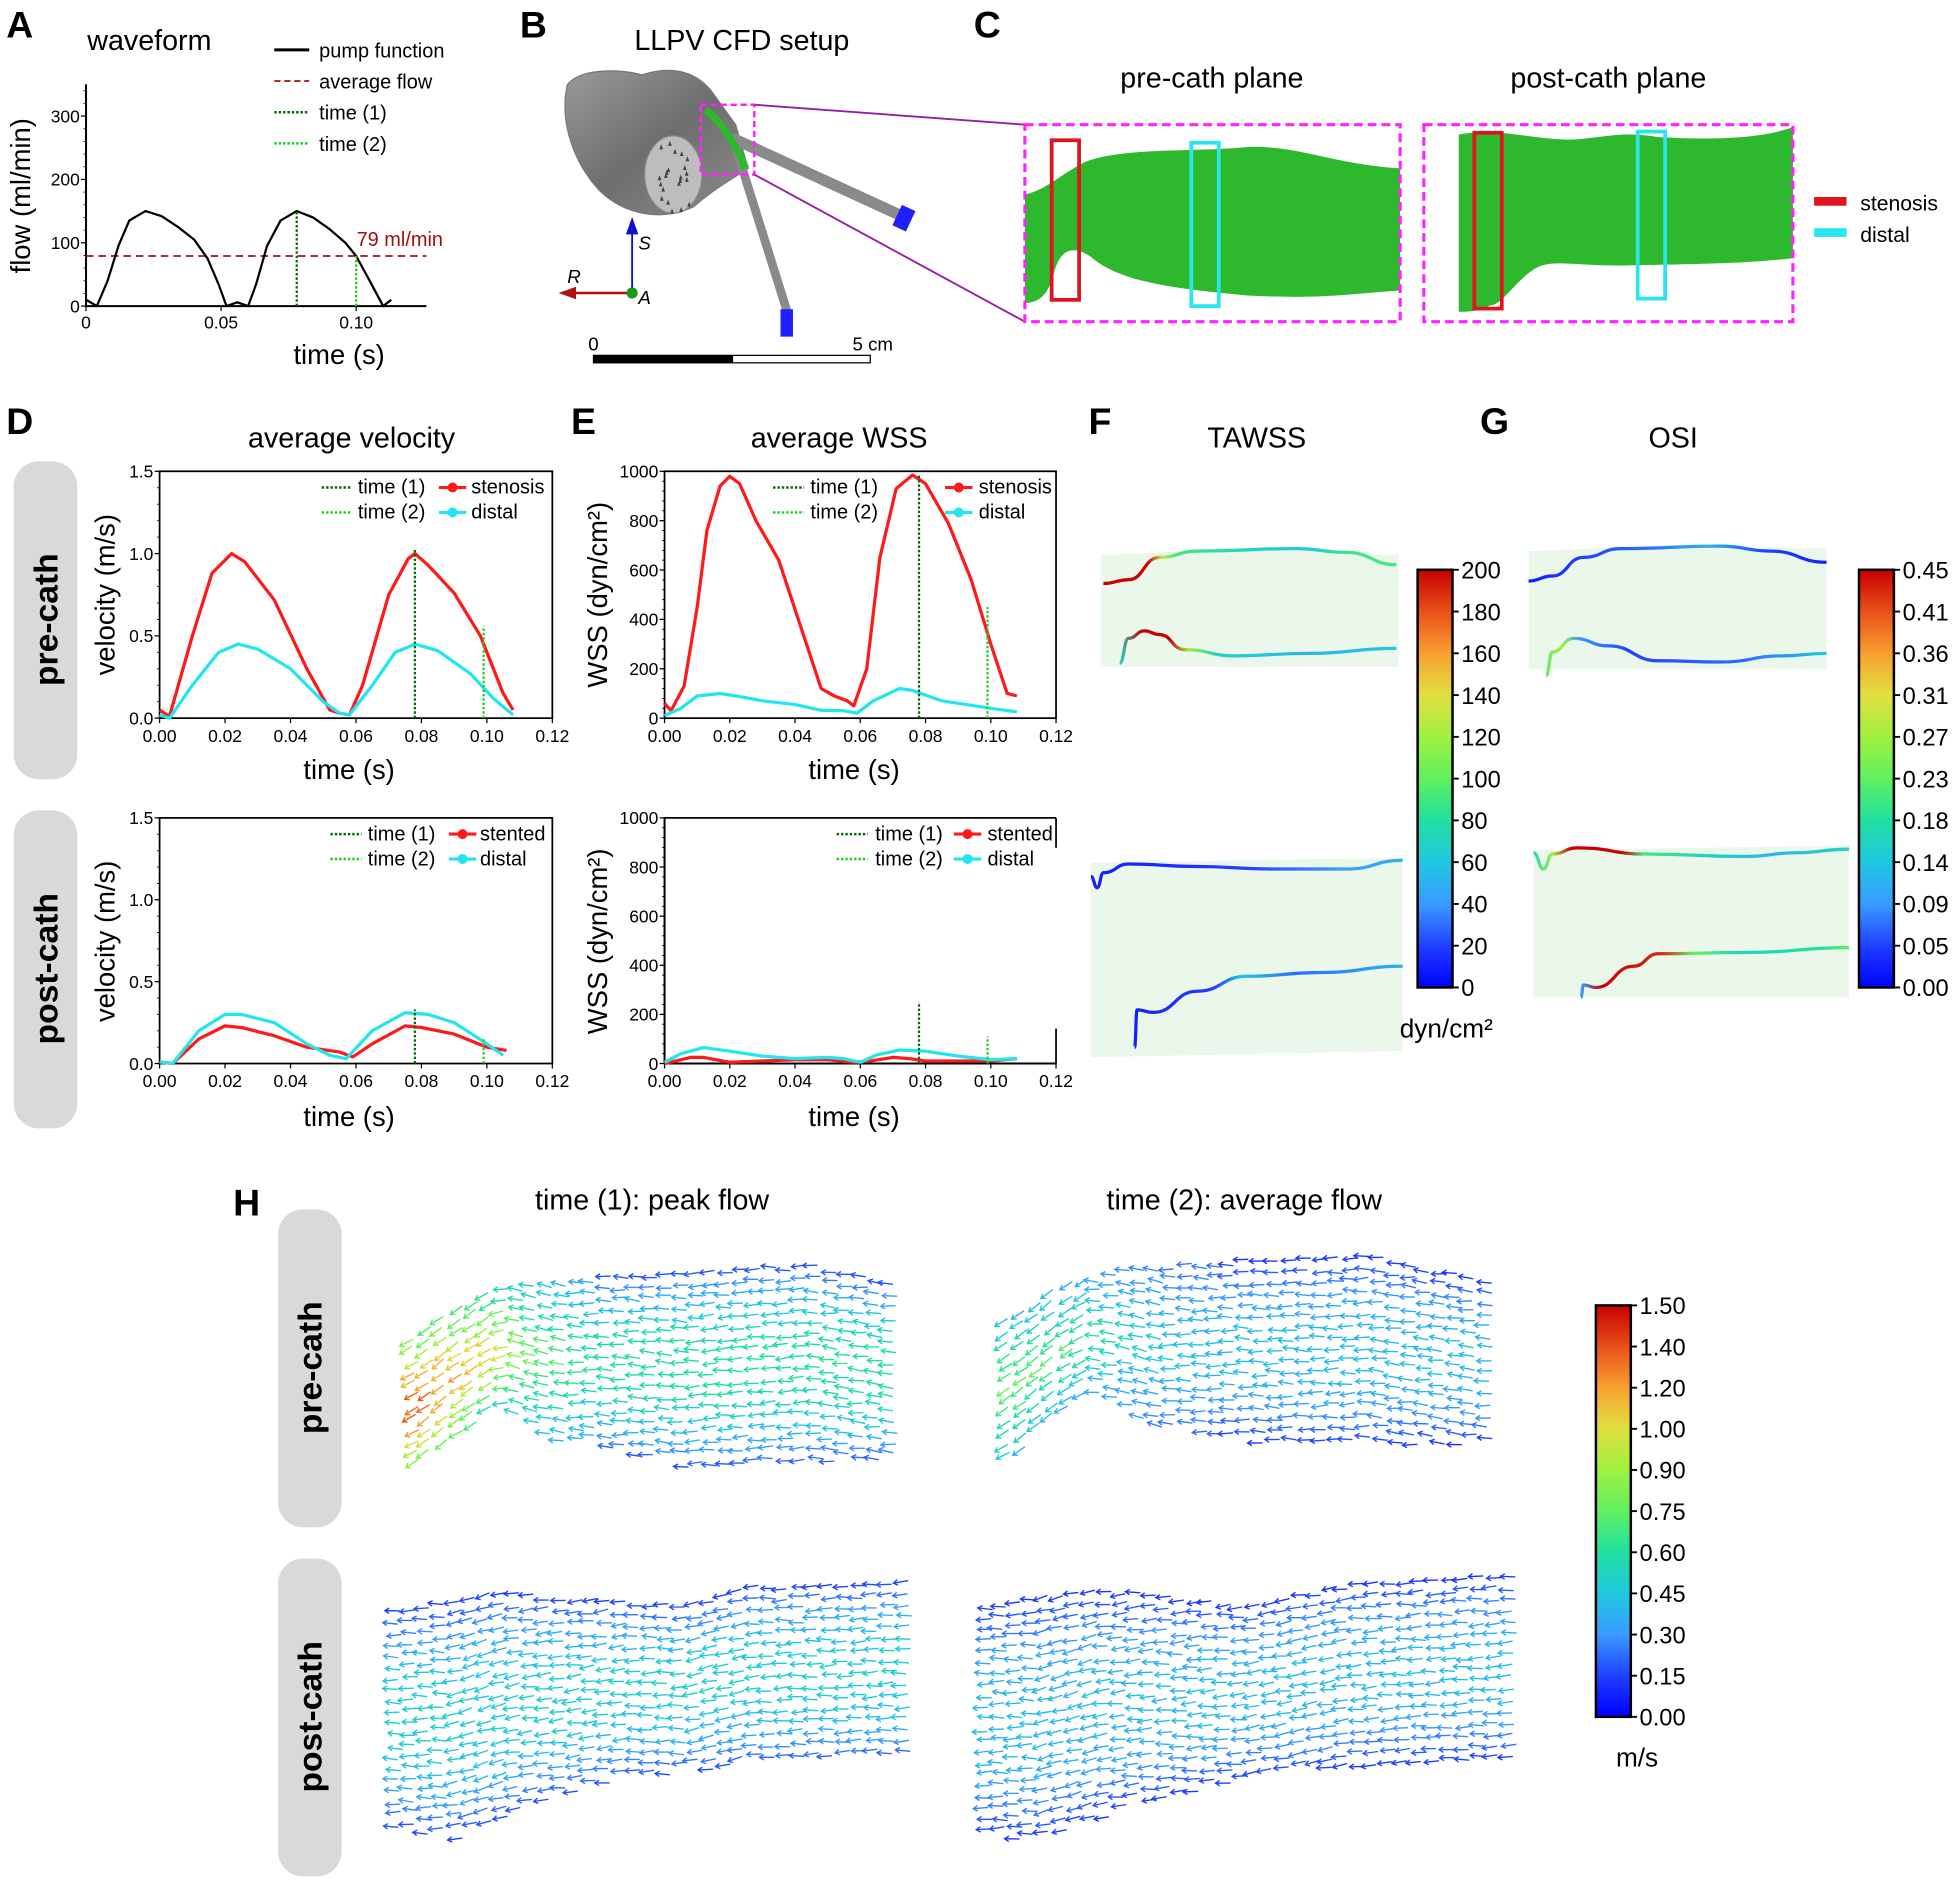 The width and height of the screenshot is (1955, 1887). Describe the element at coordinates (1663, 1677) in the screenshot. I see `colorbar-tick-label: 0.15` at that location.